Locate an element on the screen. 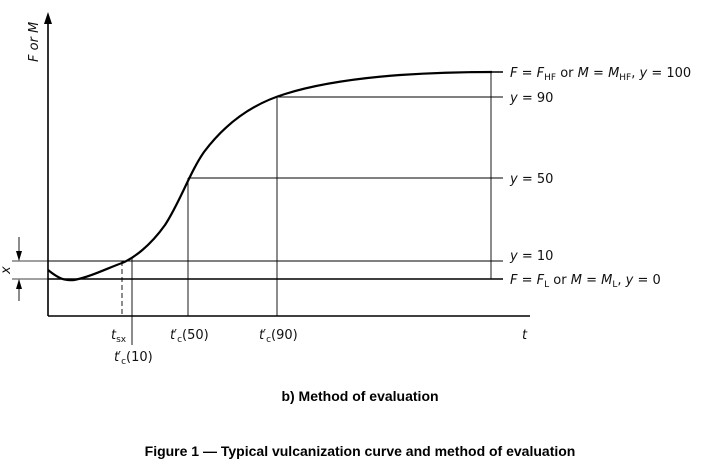  subfigure-caption: b) Method of evaluation is located at coordinates (360, 396).